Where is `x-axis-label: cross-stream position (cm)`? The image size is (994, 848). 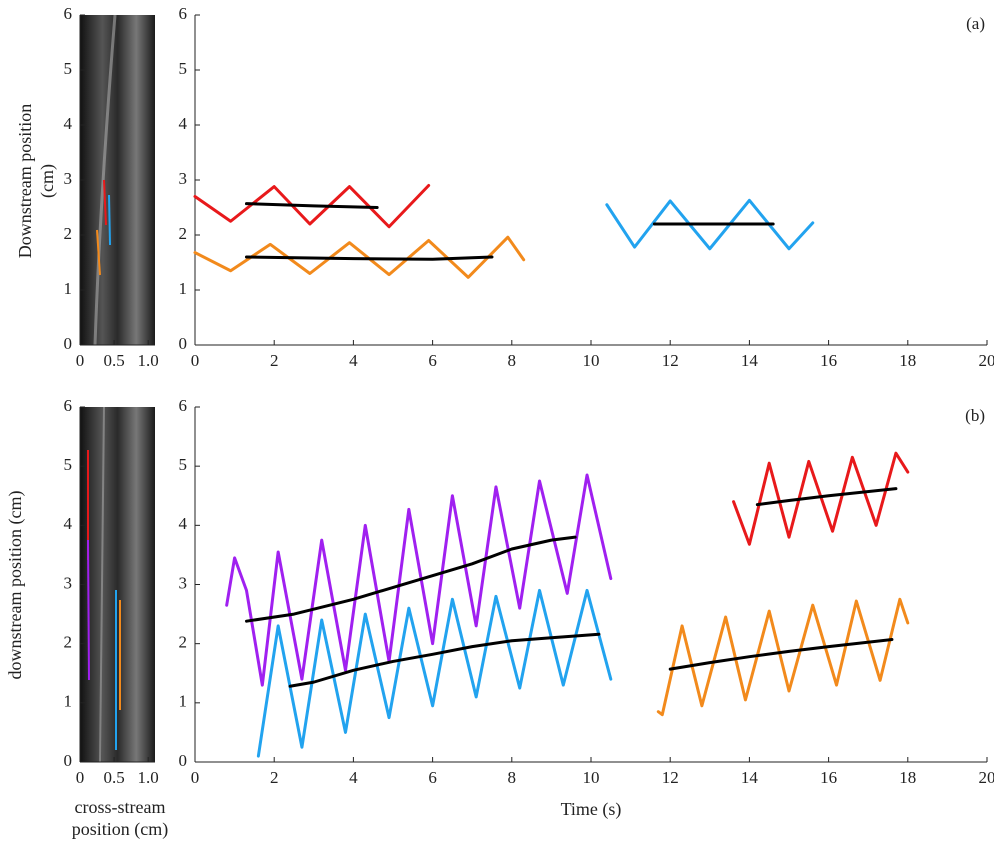 x-axis-label: cross-stream position (cm) is located at coordinates (120, 818).